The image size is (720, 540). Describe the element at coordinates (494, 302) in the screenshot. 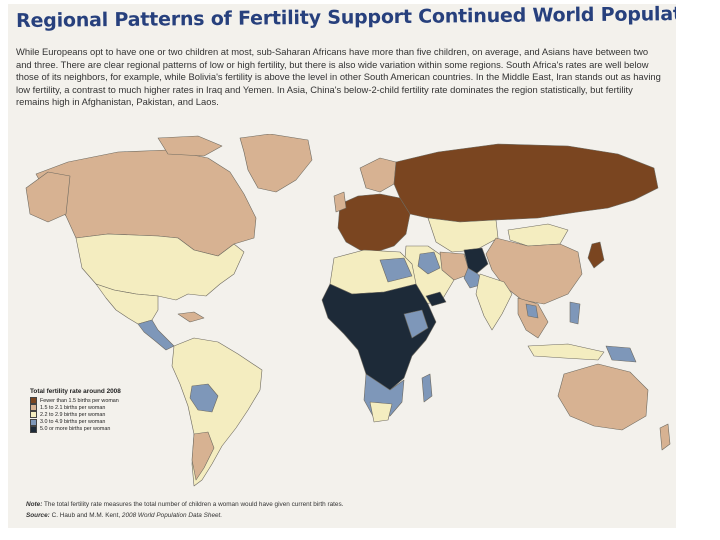

I see `region-india` at that location.